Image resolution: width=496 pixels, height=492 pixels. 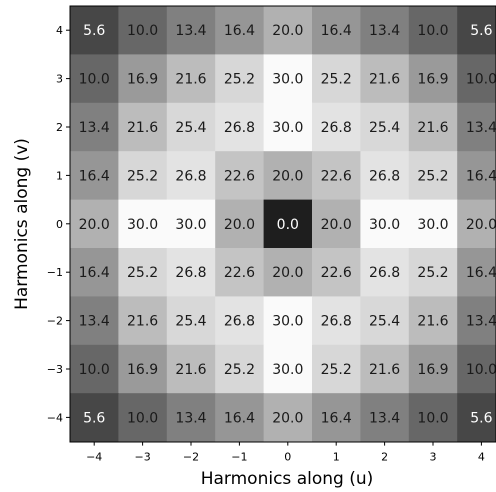 I want to click on x-tick-label: −4, so click(x=94, y=457).